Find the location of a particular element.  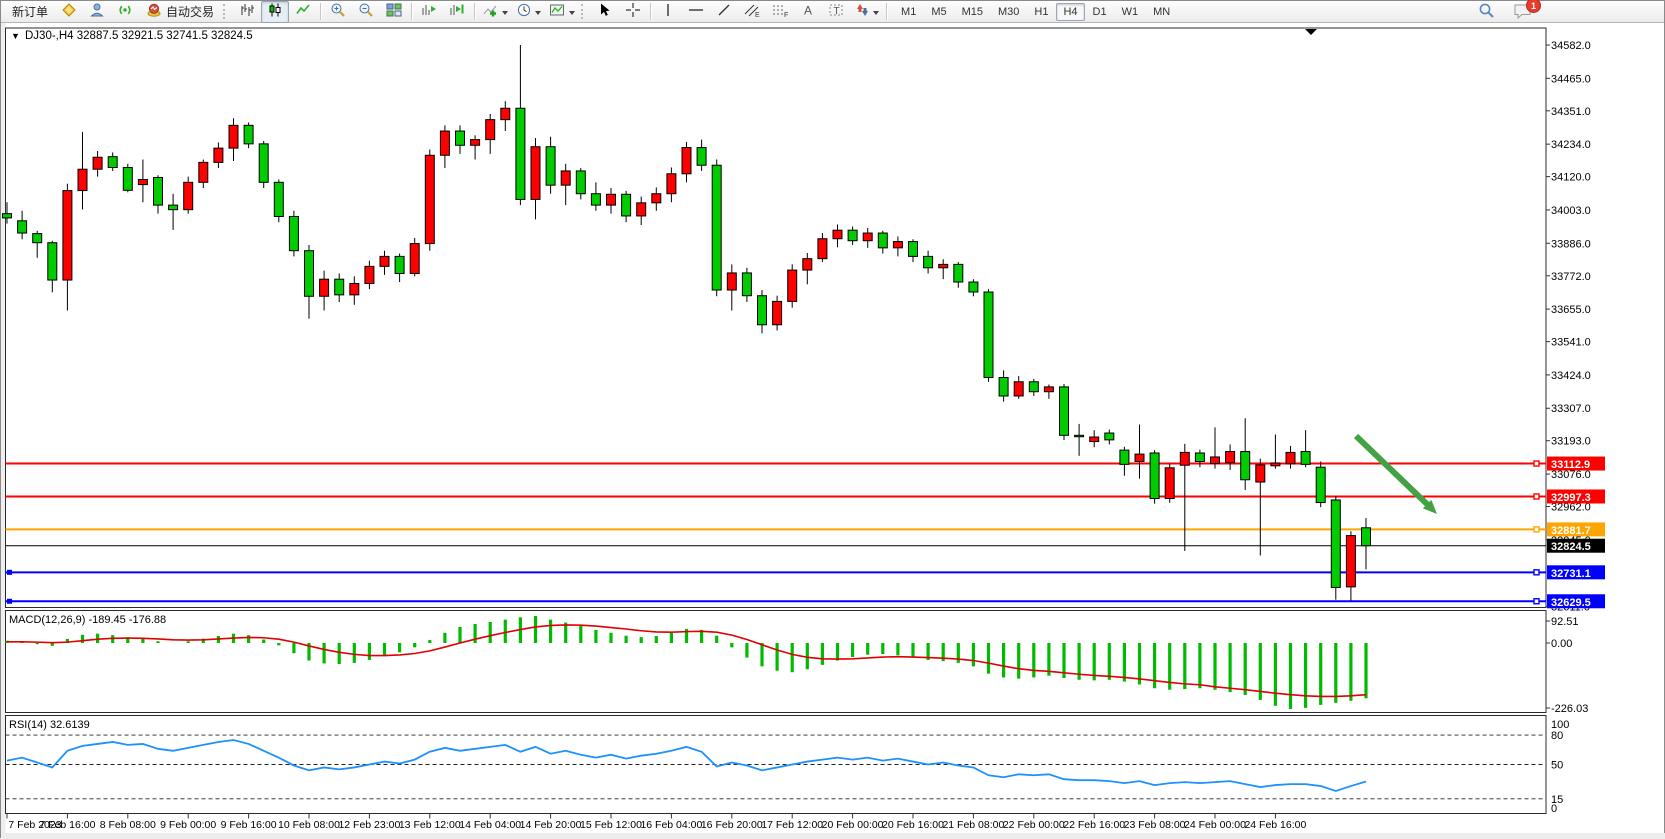

chart-autoscroll-button is located at coordinates (457, 12).